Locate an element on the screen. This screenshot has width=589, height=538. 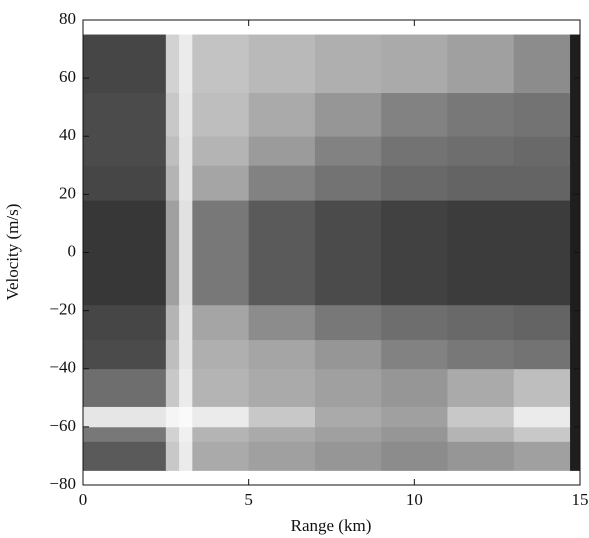
y-tick-label: 0 is located at coordinates (72, 250).